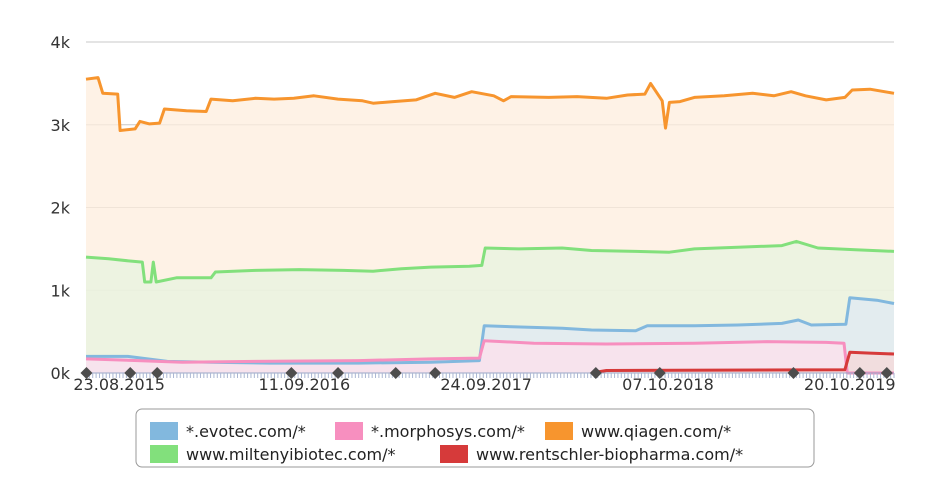 The width and height of the screenshot is (950, 500). I want to click on x-axis, so click(490, 375).